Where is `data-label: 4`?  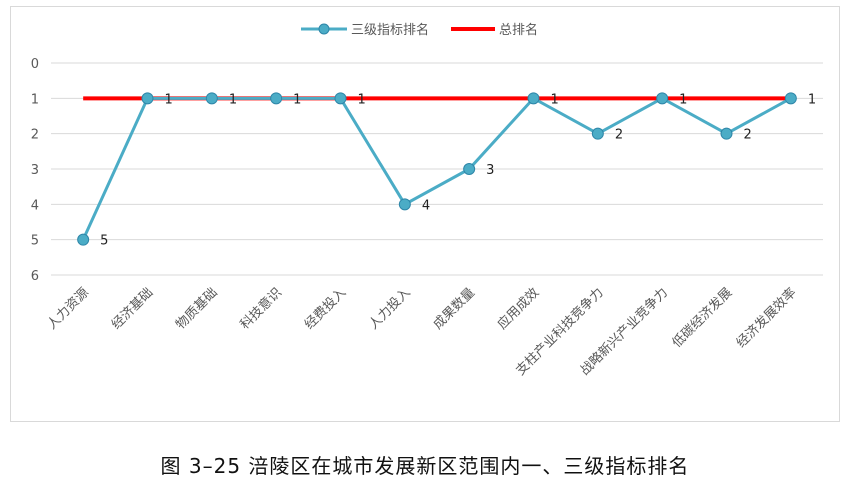 data-label: 4 is located at coordinates (426, 205).